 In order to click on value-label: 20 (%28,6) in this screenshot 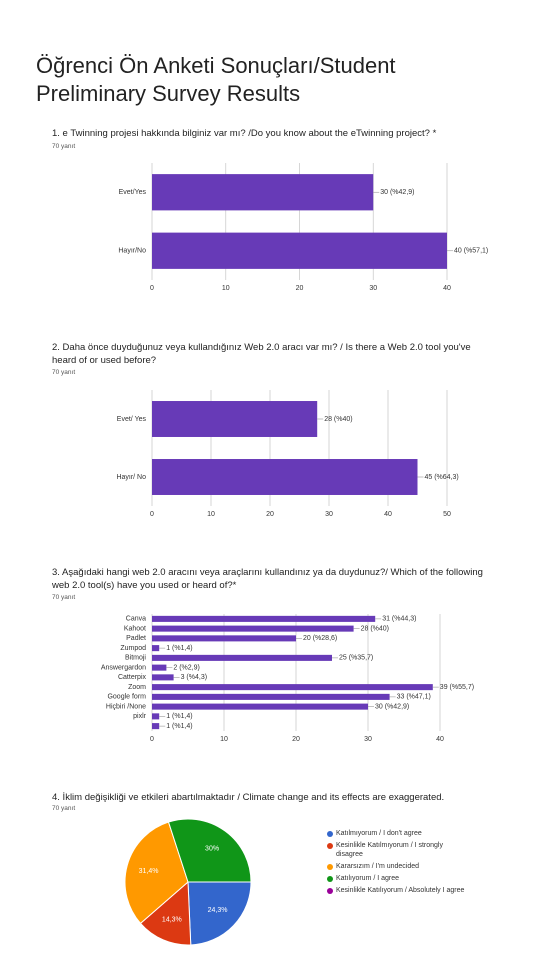, I will do `click(320, 638)`.